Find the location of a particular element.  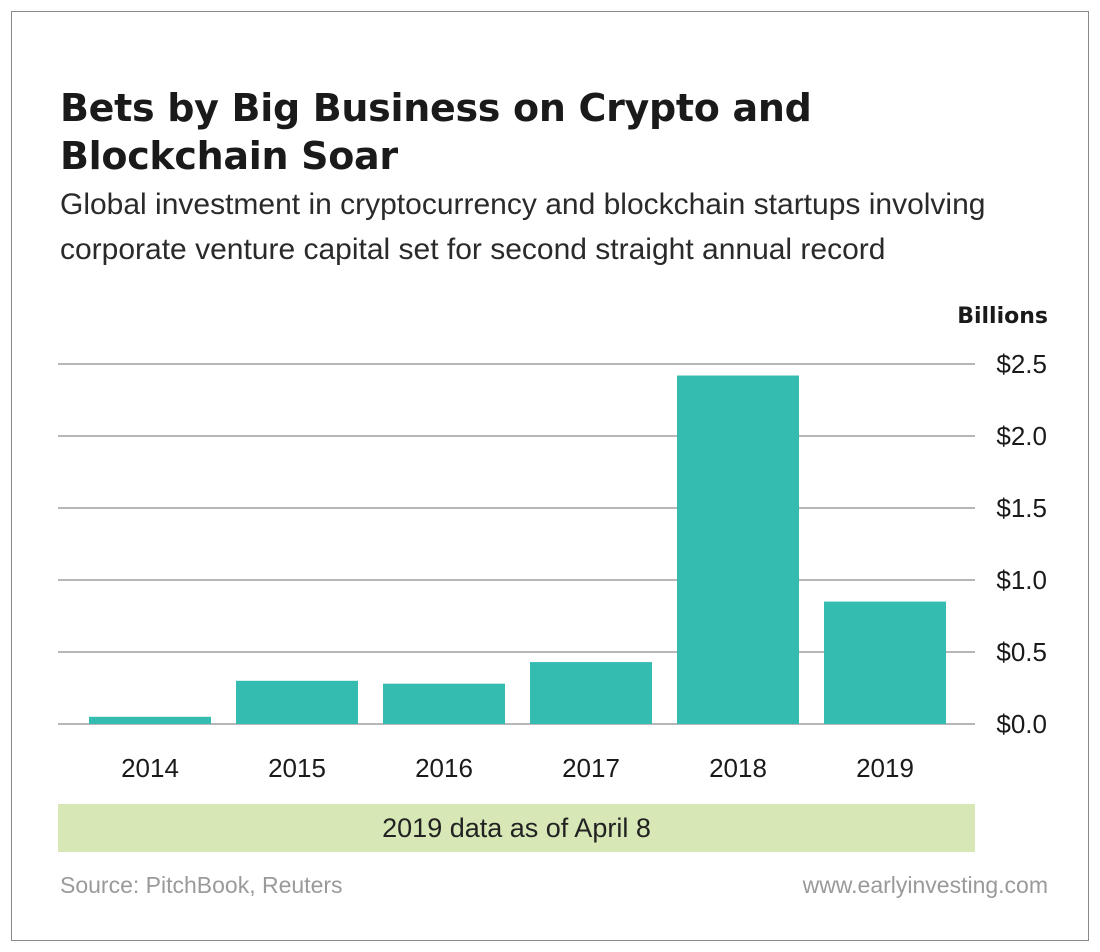

y-tick-label: $2.0 is located at coordinates (1021, 436).